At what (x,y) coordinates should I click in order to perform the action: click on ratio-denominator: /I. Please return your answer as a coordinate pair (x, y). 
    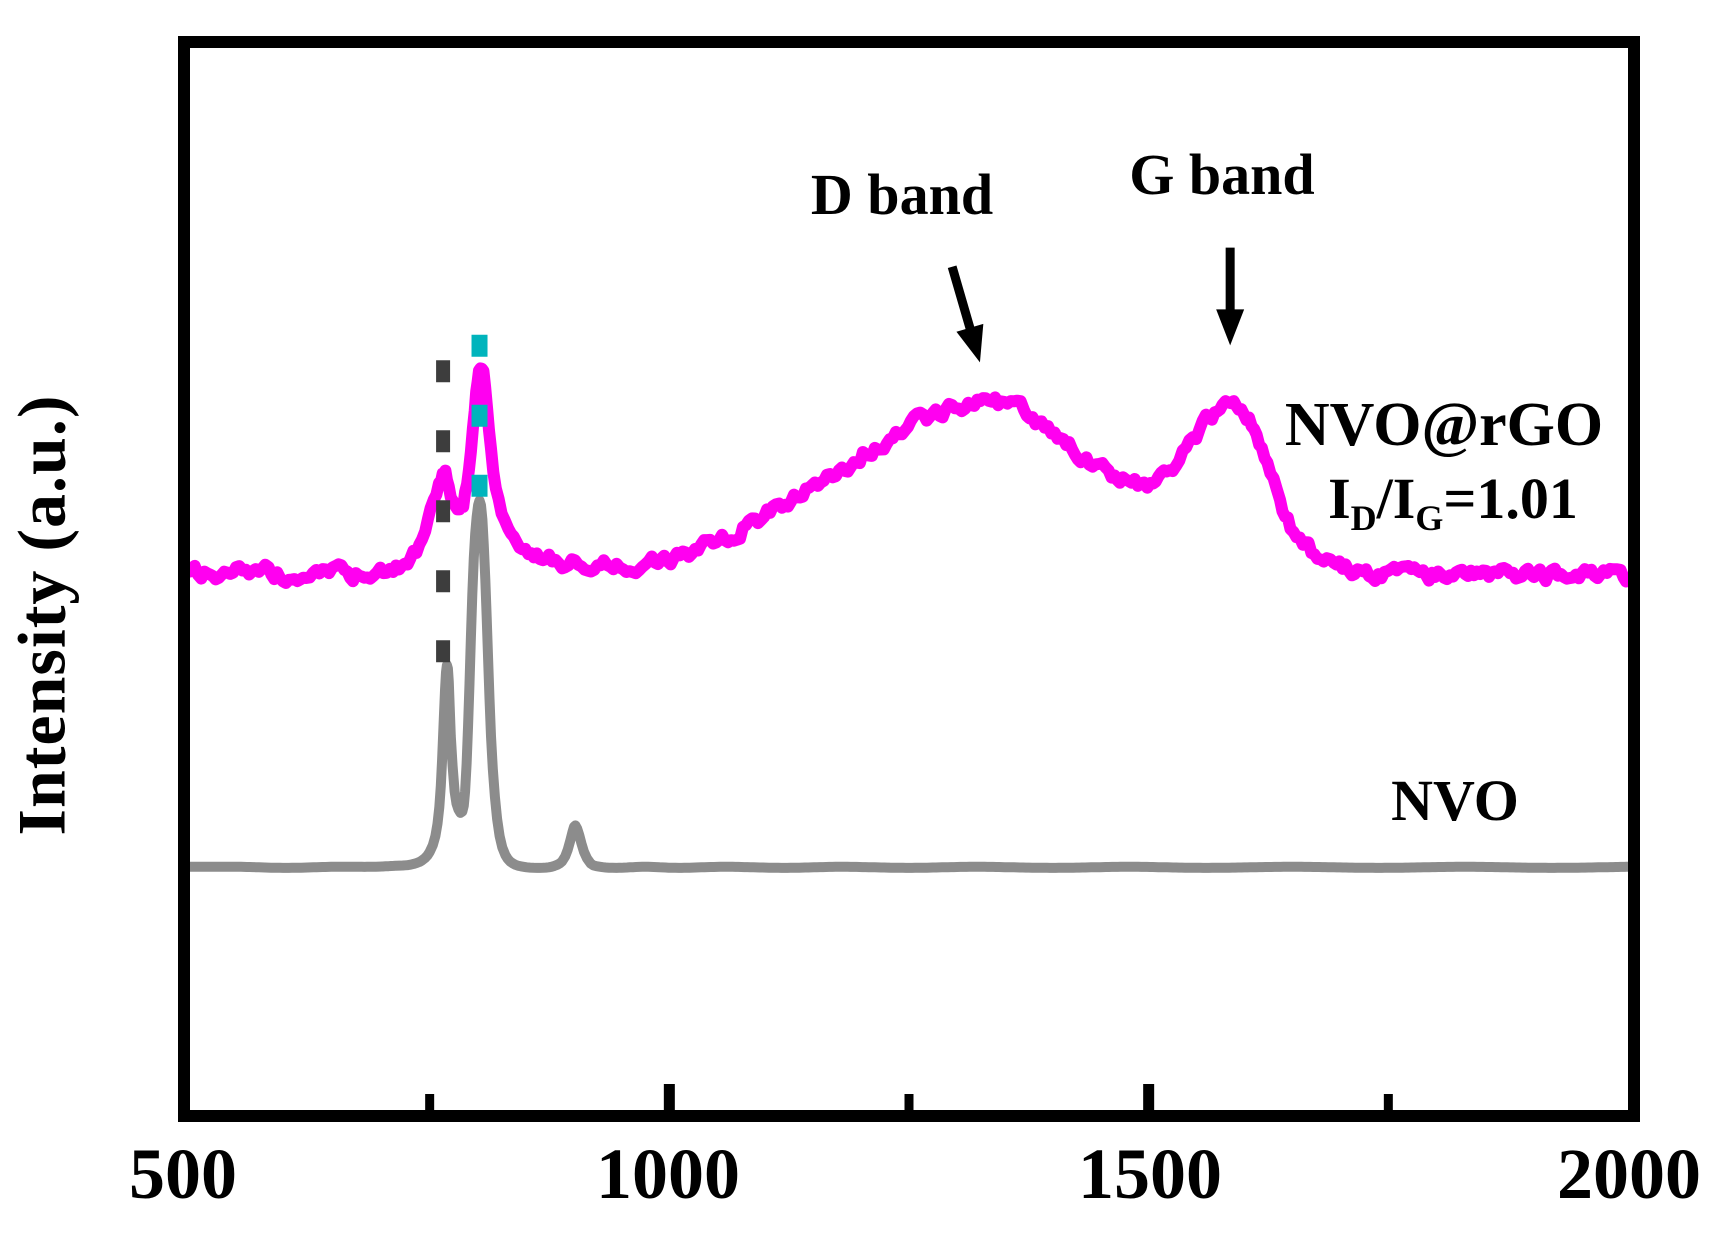
    Looking at the image, I should click on (1396, 498).